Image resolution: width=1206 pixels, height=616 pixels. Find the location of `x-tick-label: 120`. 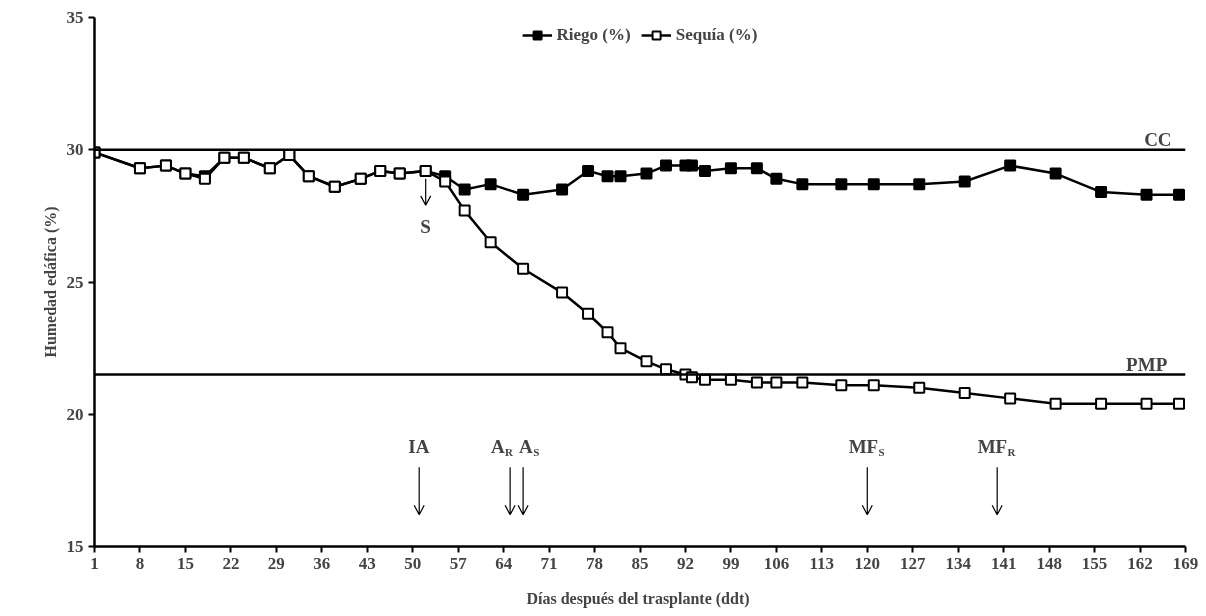

x-tick-label: 120 is located at coordinates (867, 563).